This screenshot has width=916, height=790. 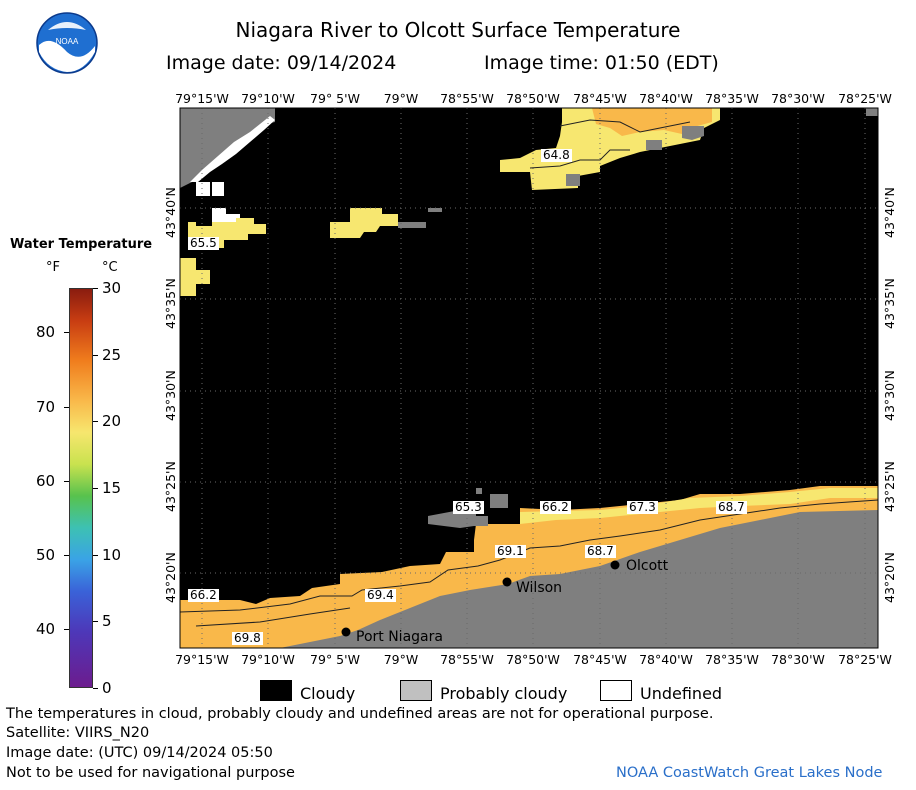 I want to click on undefined-area, so click(x=232, y=149).